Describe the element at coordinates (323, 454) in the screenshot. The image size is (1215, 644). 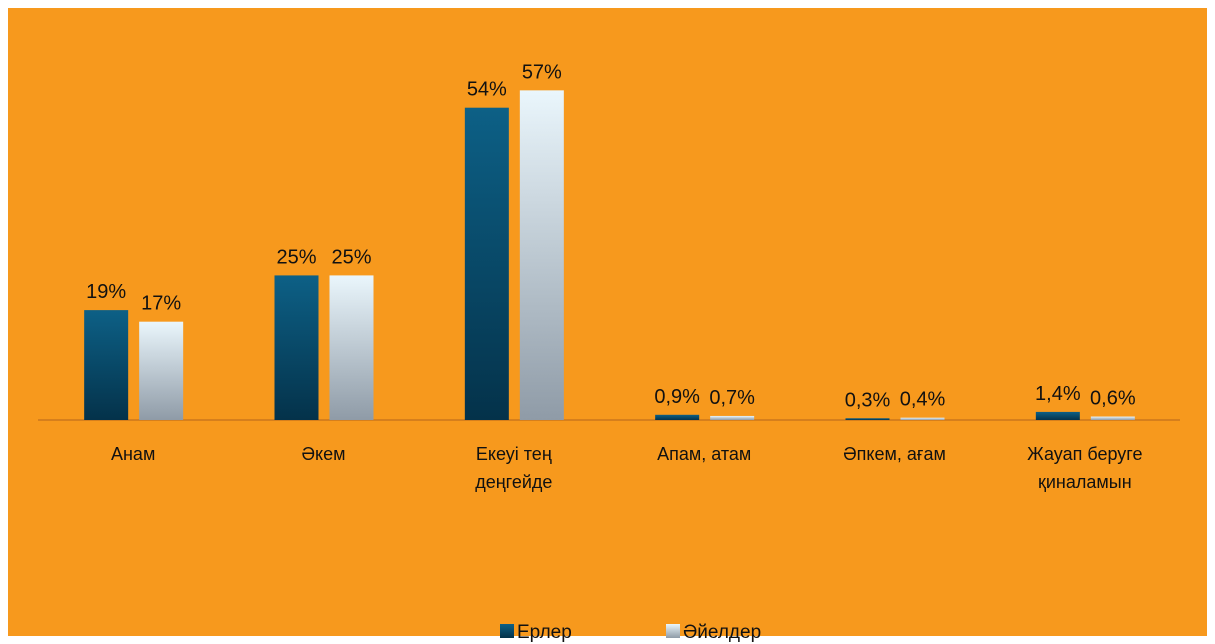
I see `x-tick-label: Әкем` at that location.